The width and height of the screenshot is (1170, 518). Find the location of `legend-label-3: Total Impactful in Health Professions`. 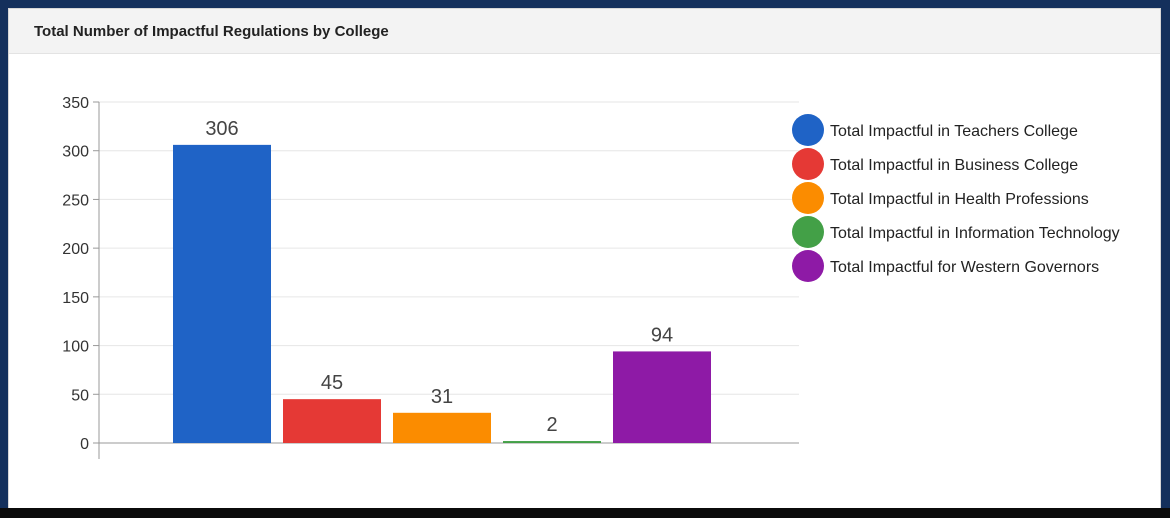

legend-label-3: Total Impactful in Health Professions is located at coordinates (959, 199).